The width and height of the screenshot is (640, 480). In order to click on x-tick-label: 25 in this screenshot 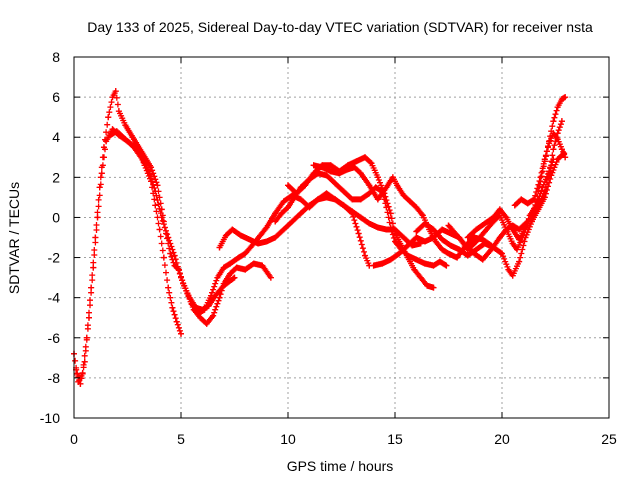, I will do `click(609, 439)`.